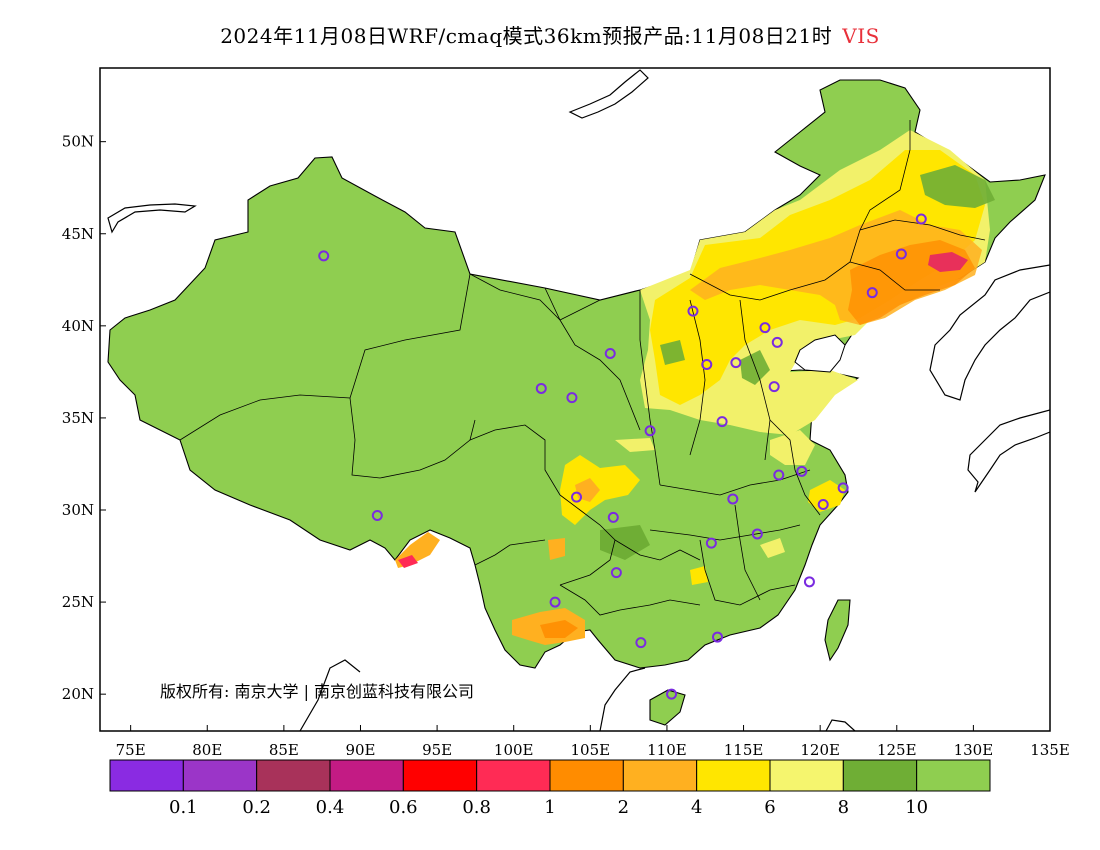  Describe the element at coordinates (894, 276) in the screenshot. I see `boundary-liaoning-jilin` at that location.